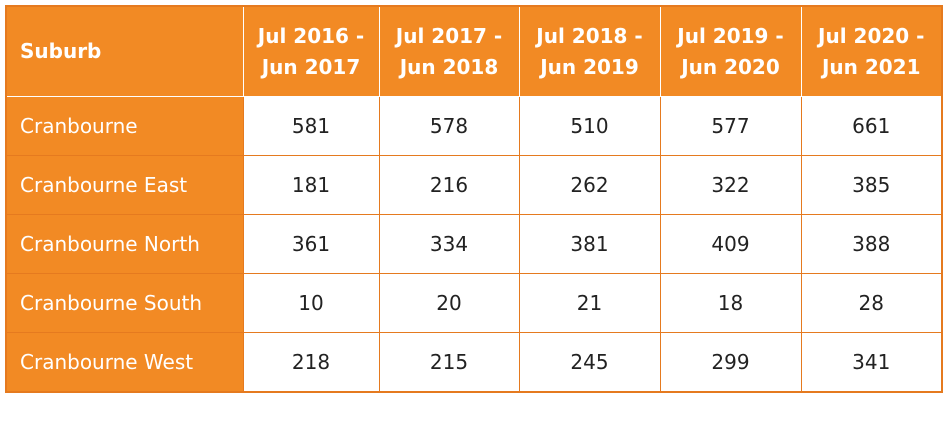  I want to click on value-cell: 341, so click(871, 362).